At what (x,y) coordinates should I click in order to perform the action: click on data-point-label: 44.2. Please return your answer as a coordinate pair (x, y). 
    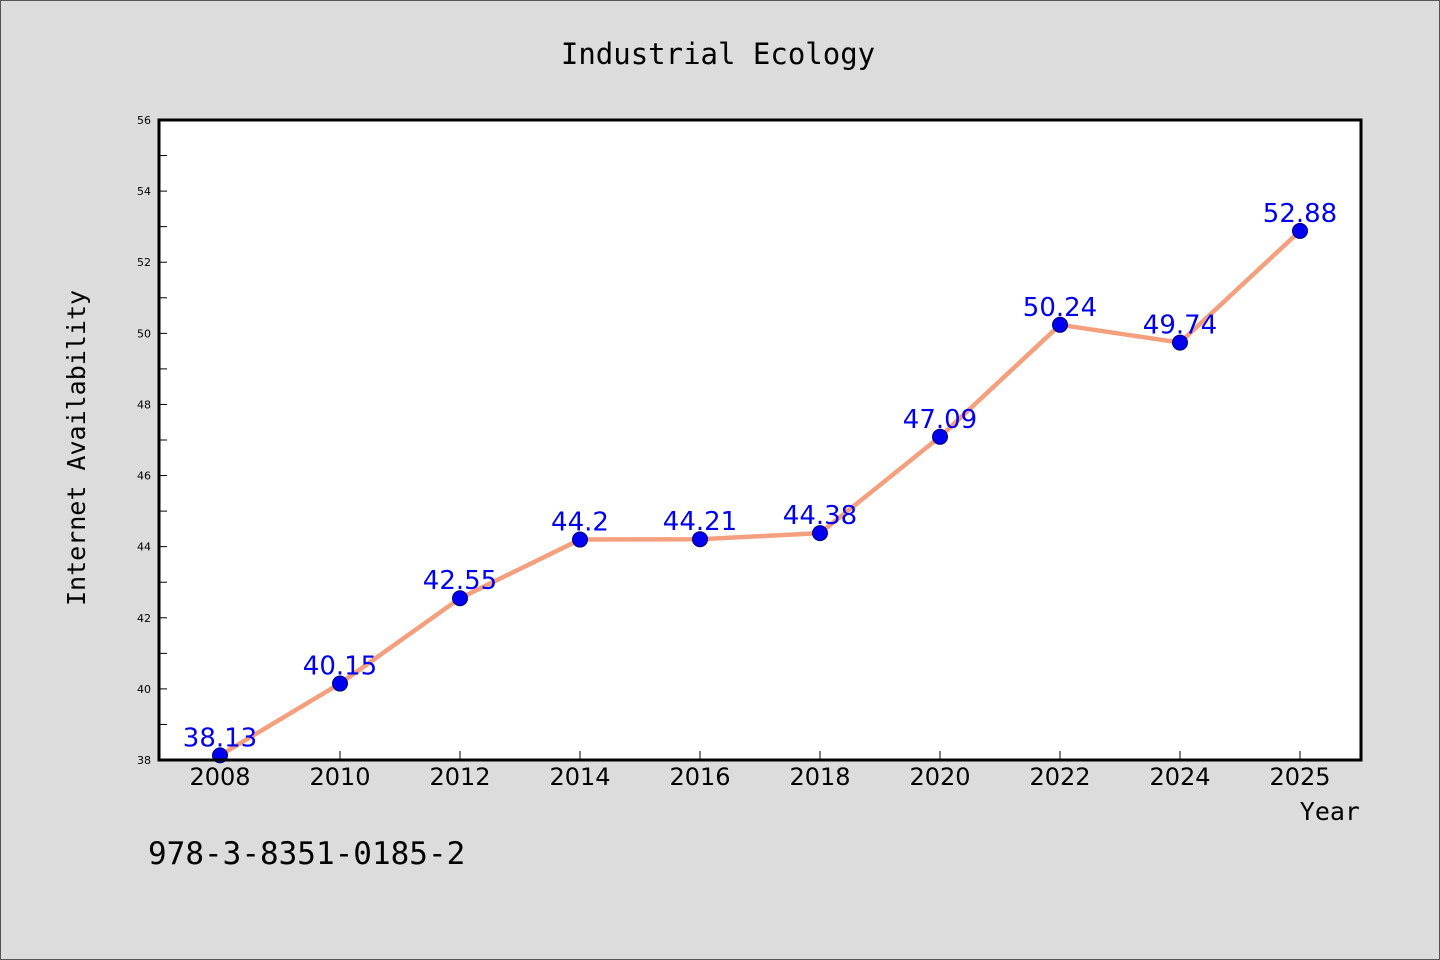
    Looking at the image, I should click on (580, 523).